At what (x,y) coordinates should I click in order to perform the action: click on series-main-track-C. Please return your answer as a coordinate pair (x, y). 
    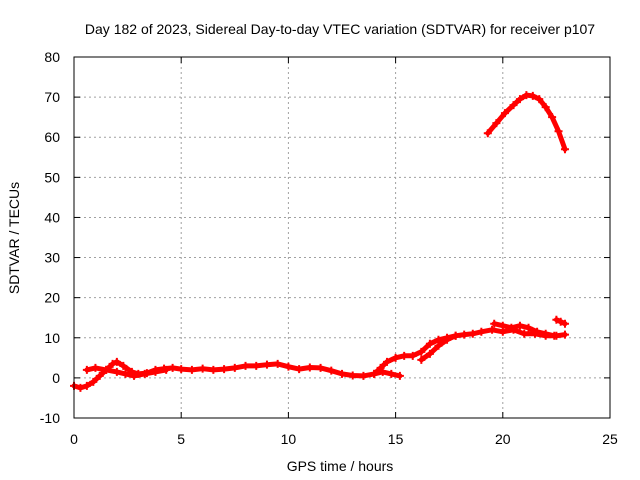
    Looking at the image, I should click on (387, 373).